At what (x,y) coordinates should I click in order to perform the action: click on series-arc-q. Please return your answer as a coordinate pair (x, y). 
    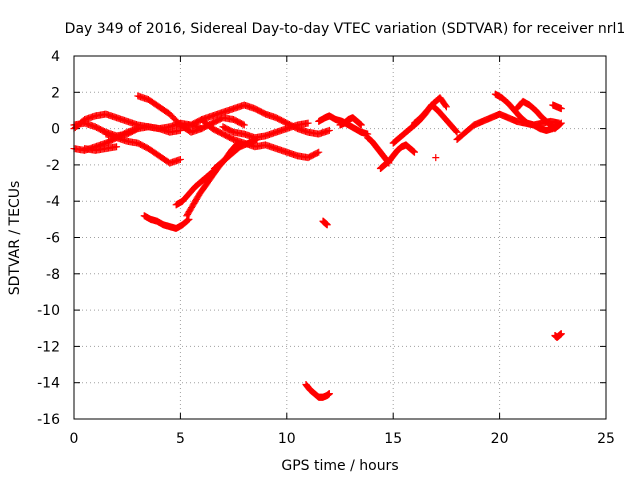
    Looking at the image, I should click on (350, 121).